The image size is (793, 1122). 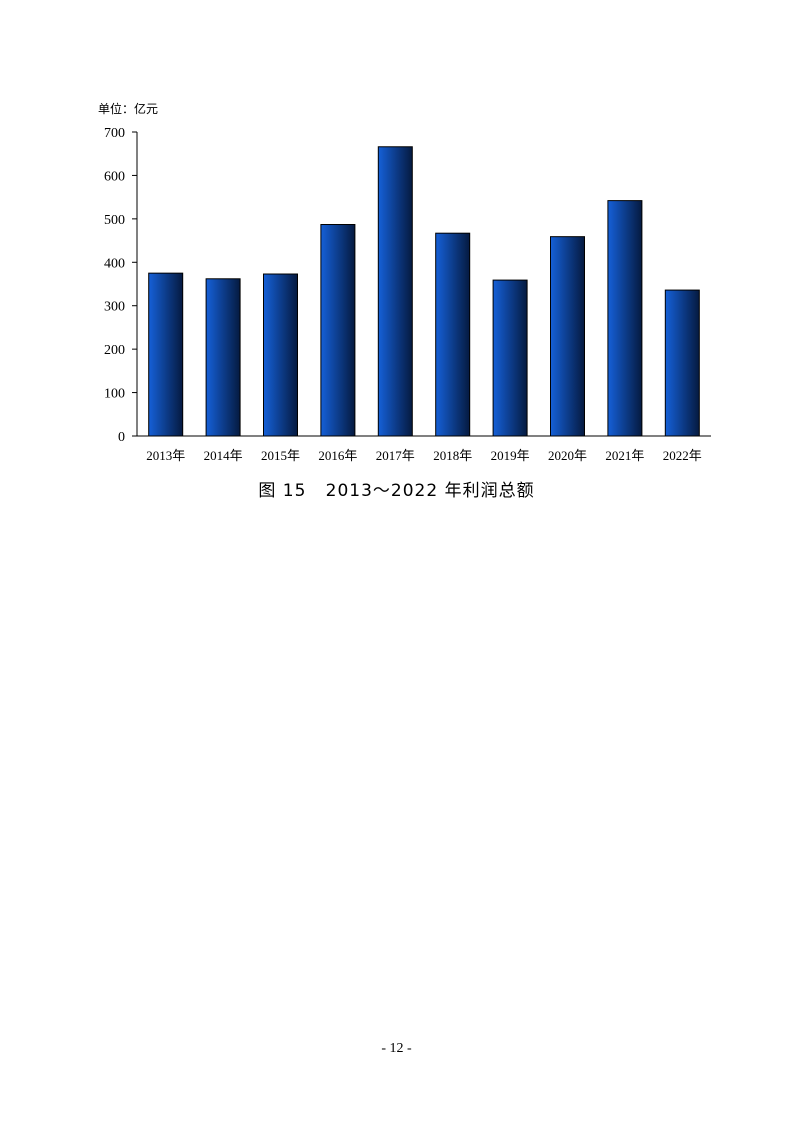 What do you see at coordinates (682, 363) in the screenshot?
I see `bar-2022年` at bounding box center [682, 363].